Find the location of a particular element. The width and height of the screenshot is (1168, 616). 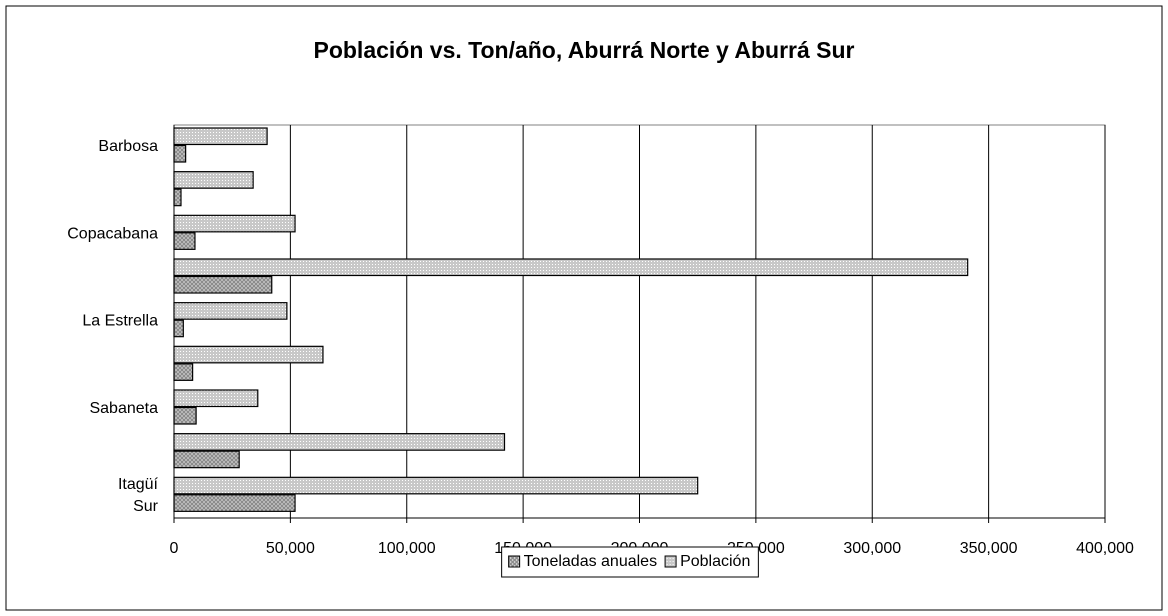

y-tick-label: Sabaneta is located at coordinates (123, 408).